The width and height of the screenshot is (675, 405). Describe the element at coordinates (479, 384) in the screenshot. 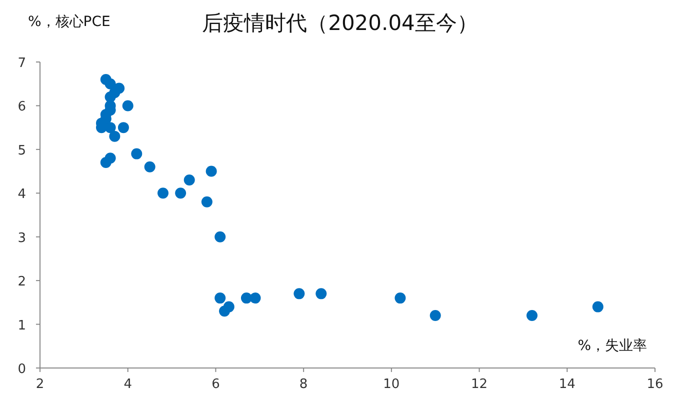

I see `x-tick-label: 12` at that location.